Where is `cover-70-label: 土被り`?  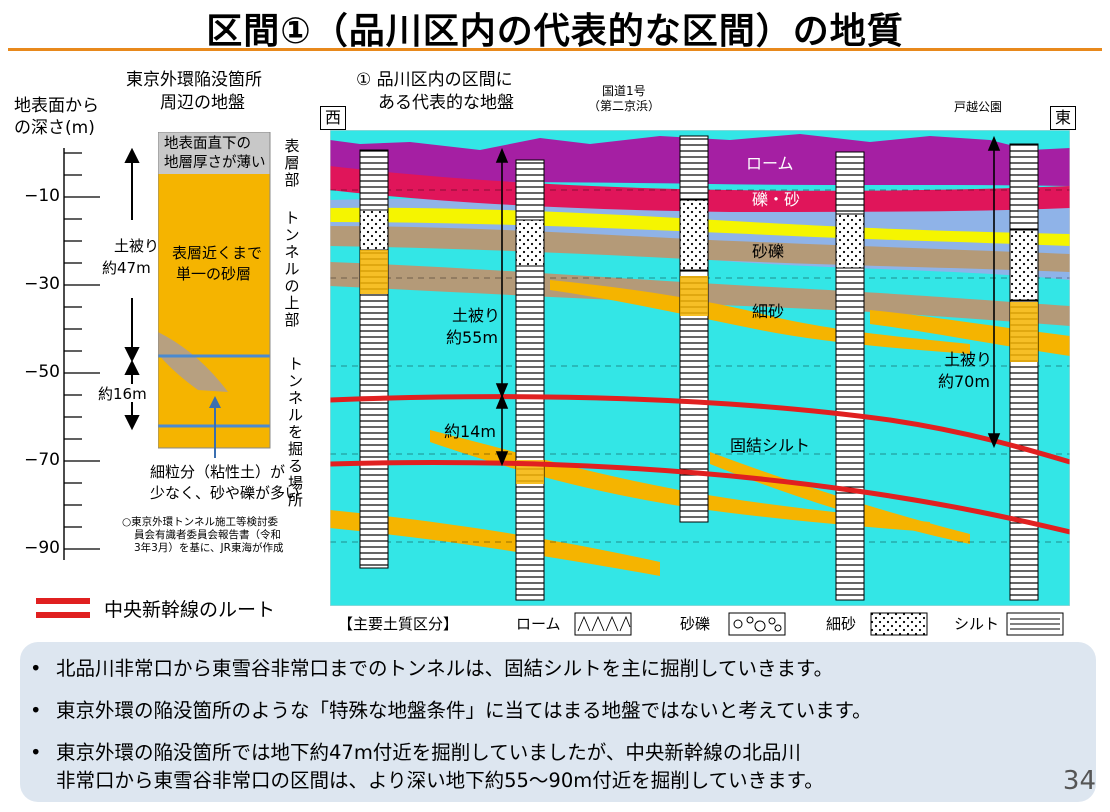
cover-70-label: 土被り is located at coordinates (968, 359).